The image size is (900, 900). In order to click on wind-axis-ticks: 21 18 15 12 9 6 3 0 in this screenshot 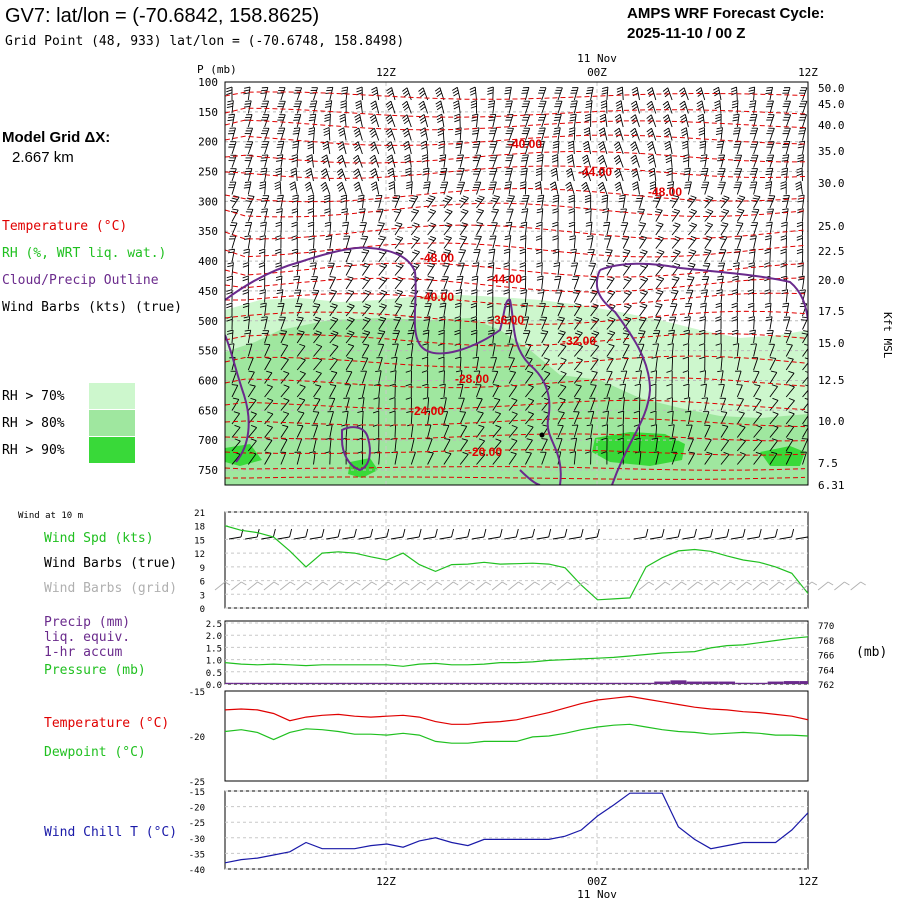, I will do `click(199, 562)`.